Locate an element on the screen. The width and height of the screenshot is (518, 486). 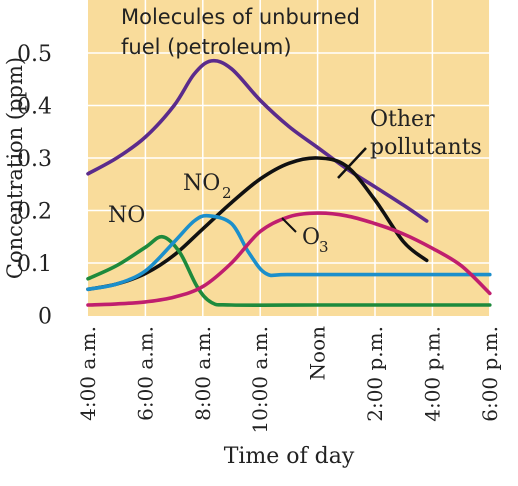
other-pollutants-label-line: pollutants is located at coordinates (426, 147).